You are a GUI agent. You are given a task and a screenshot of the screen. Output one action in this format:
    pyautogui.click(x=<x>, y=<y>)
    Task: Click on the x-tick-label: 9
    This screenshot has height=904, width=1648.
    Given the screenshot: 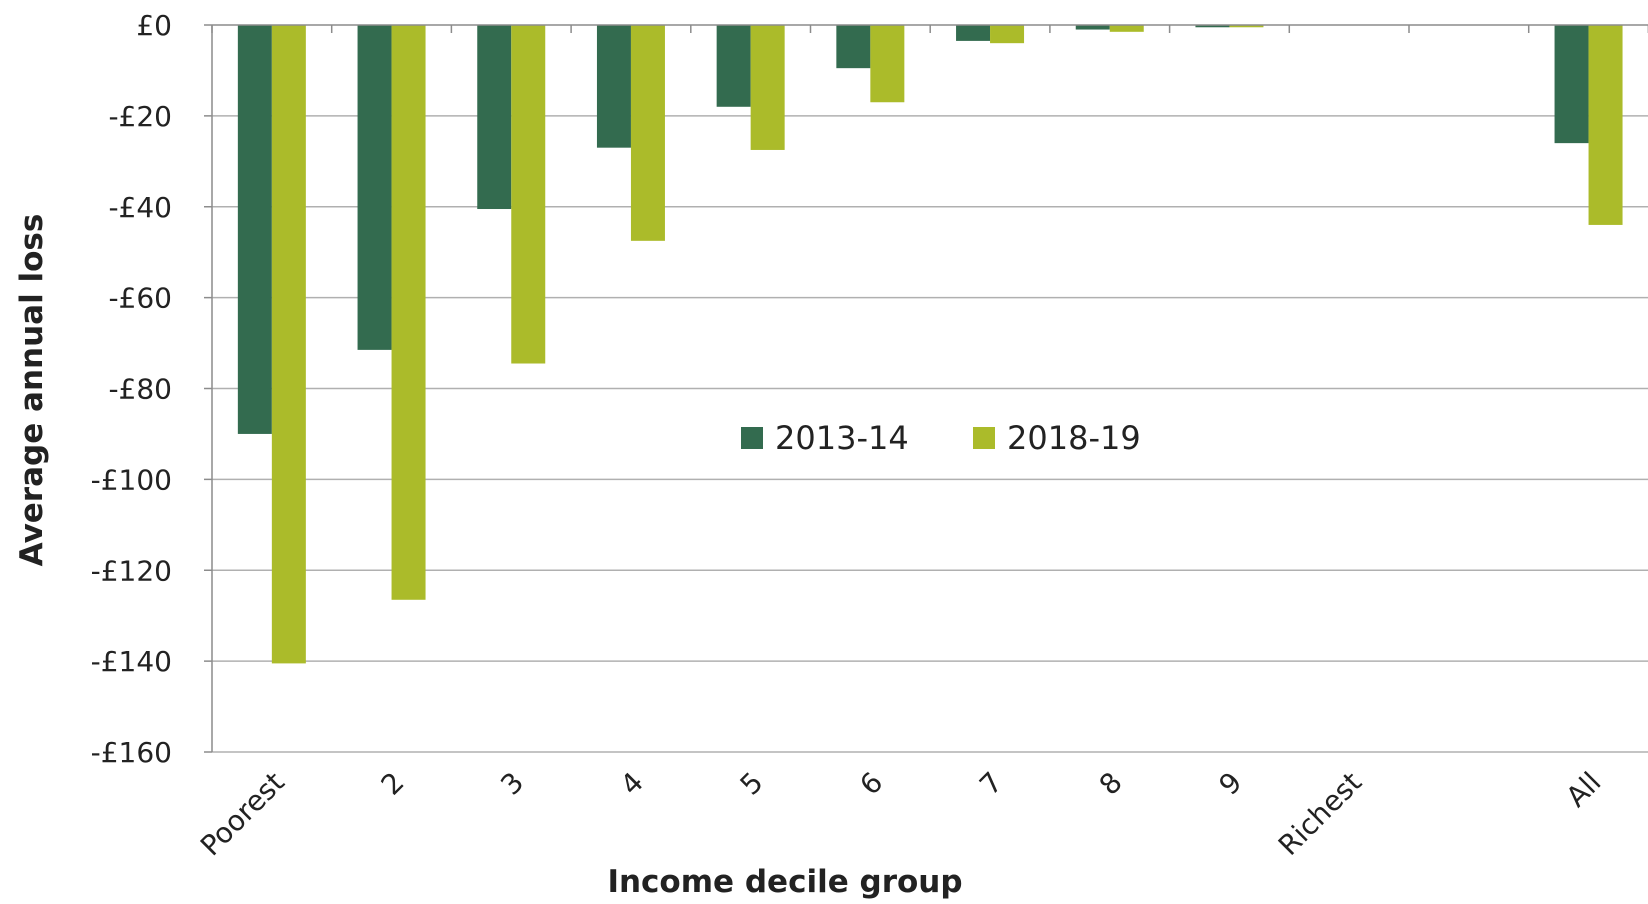 What is the action you would take?
    pyautogui.click(x=1230, y=784)
    